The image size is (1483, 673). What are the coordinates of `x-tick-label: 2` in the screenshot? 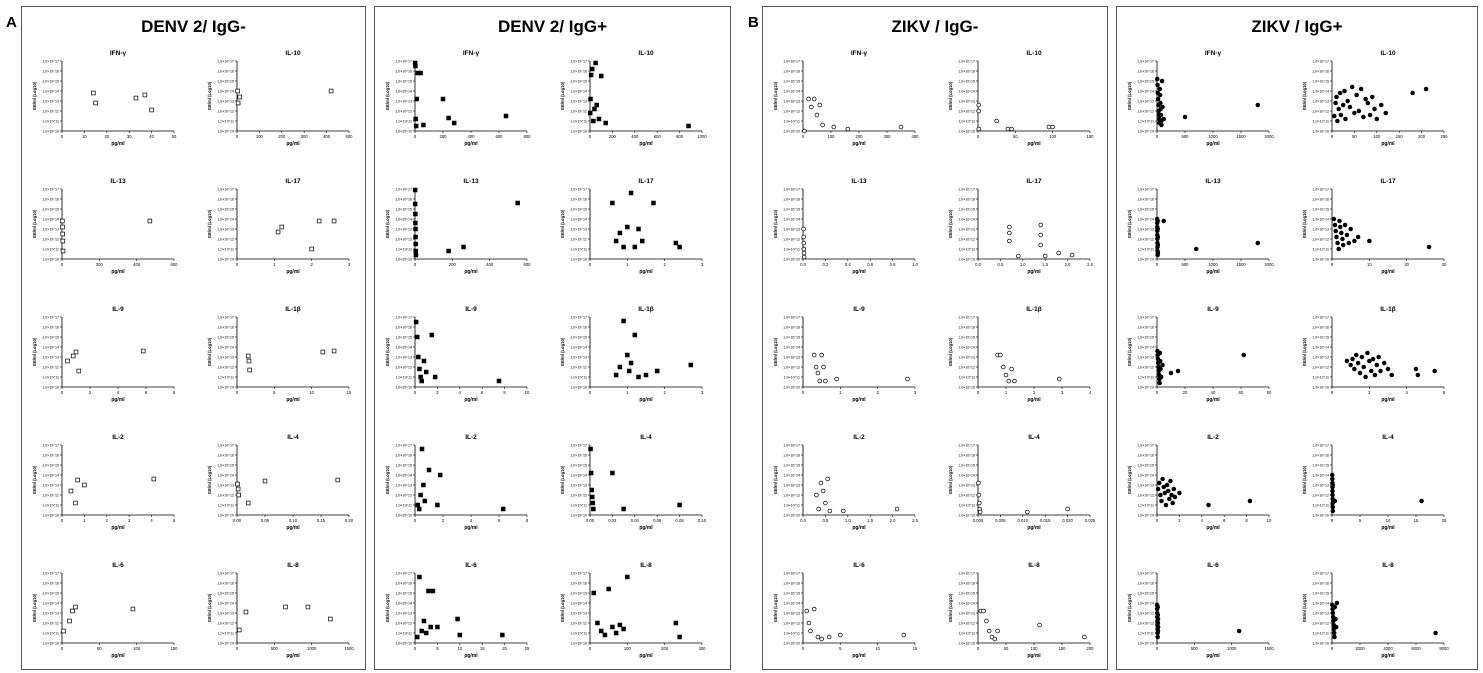 It's located at (1369, 392).